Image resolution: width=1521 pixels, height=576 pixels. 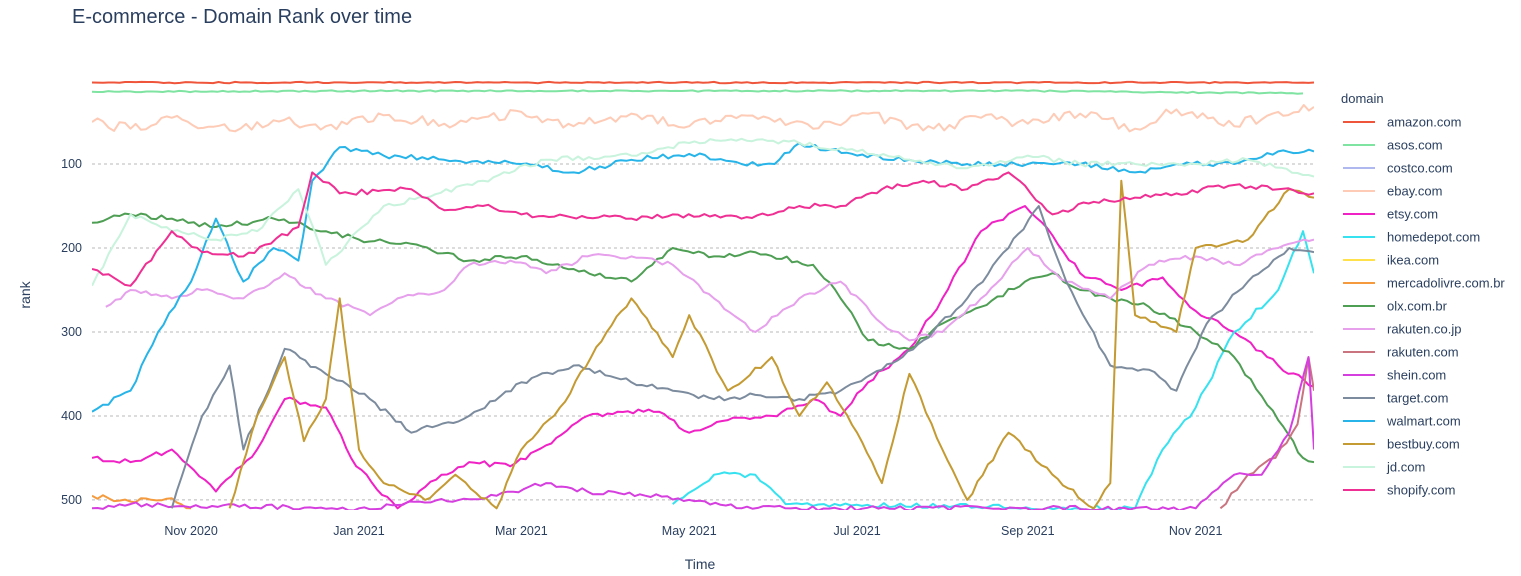 What do you see at coordinates (1416, 375) in the screenshot?
I see `legend-item-label: shein.com` at bounding box center [1416, 375].